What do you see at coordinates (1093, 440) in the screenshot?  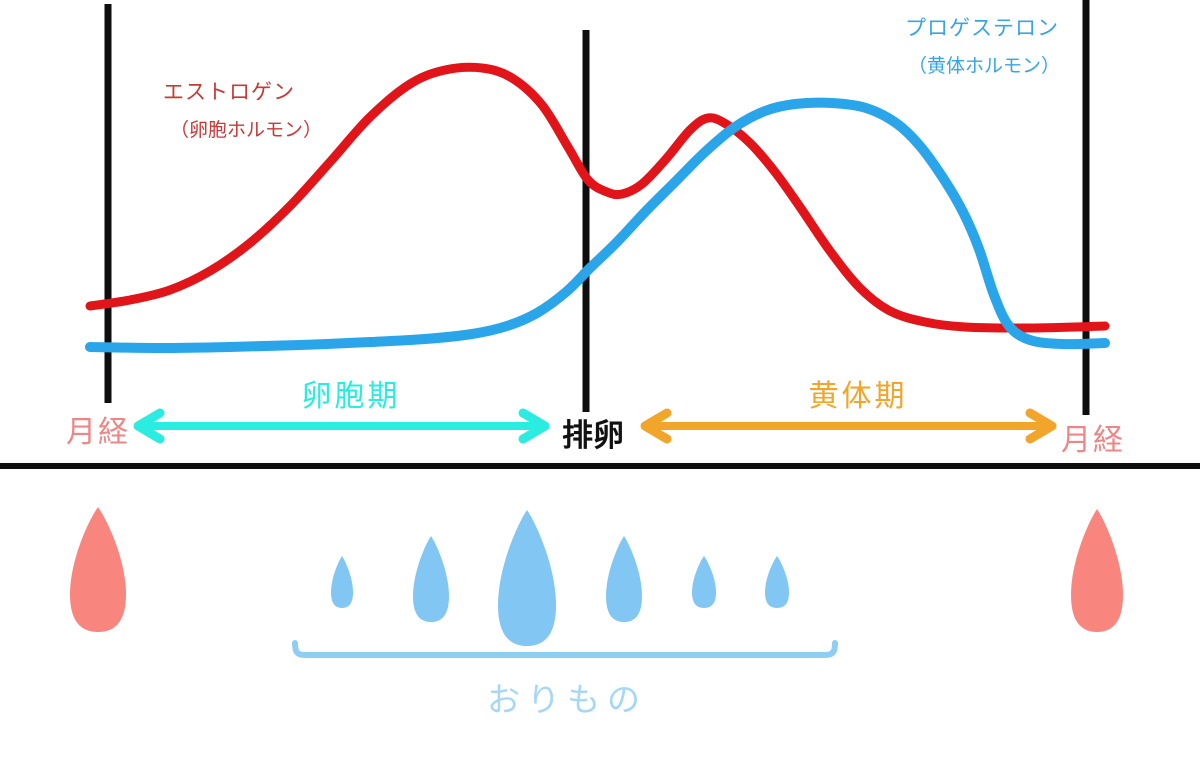 I see `menstruation-label-right: 月経` at bounding box center [1093, 440].